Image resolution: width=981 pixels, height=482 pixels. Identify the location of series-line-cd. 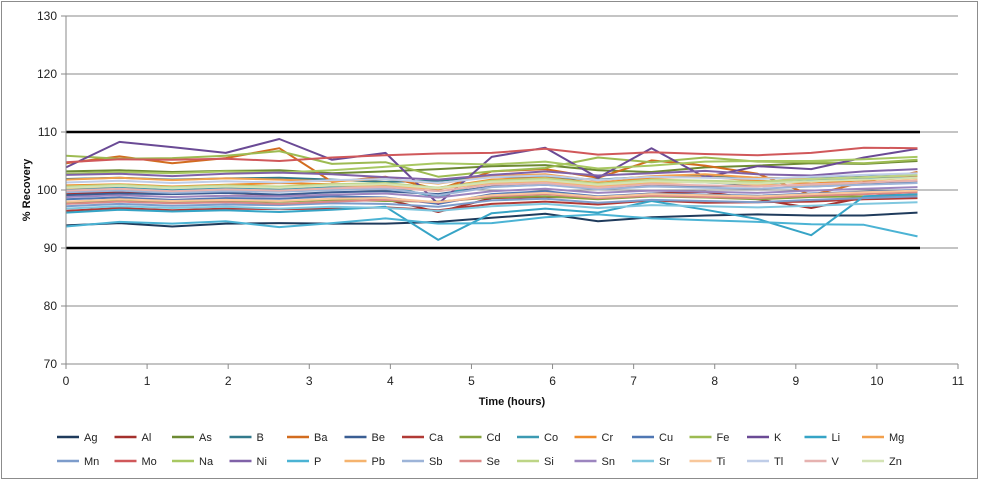
(491, 199).